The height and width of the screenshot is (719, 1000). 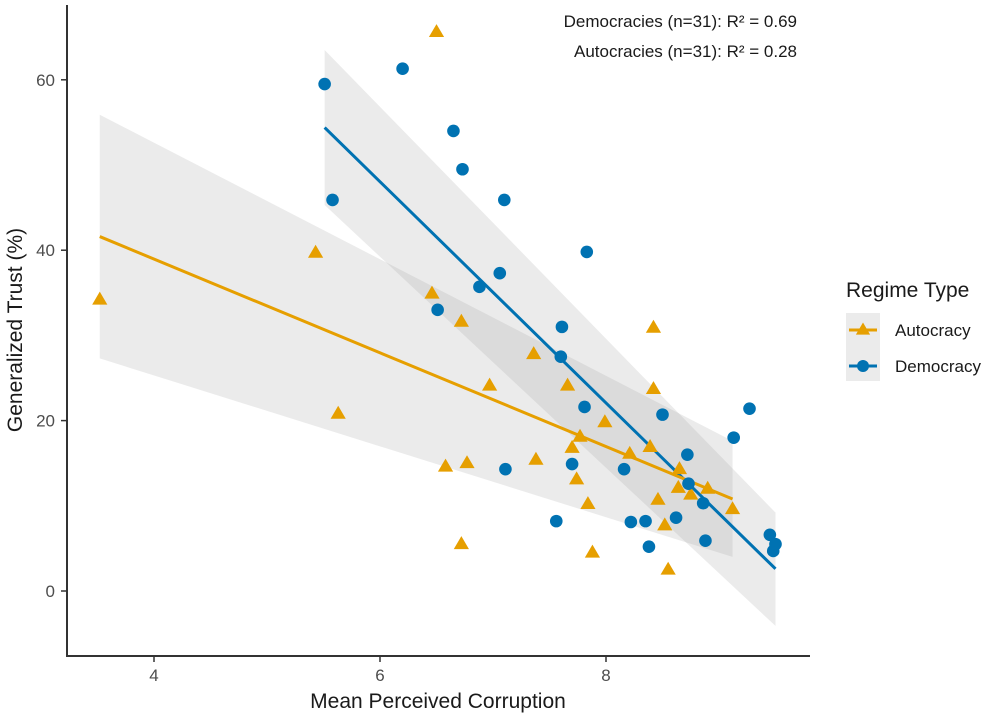 What do you see at coordinates (863, 366) in the screenshot?
I see `legend-circle-icon` at bounding box center [863, 366].